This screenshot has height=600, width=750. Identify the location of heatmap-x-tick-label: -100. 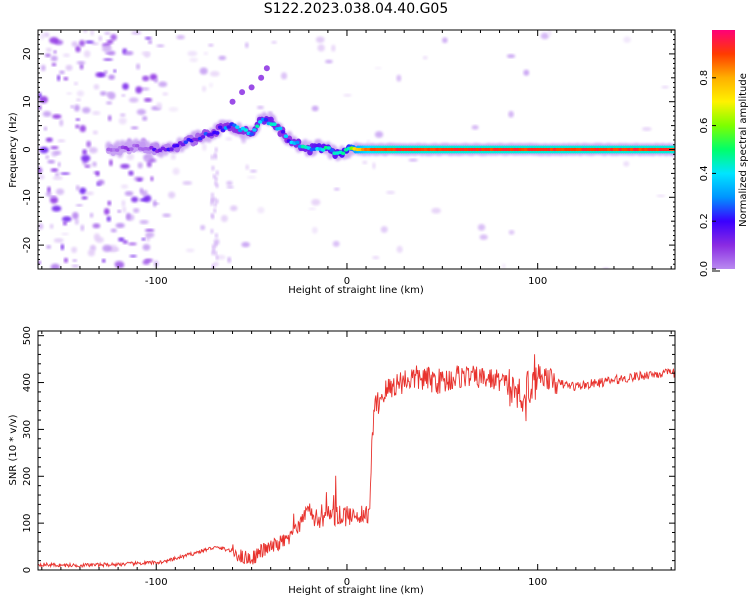
(156, 281).